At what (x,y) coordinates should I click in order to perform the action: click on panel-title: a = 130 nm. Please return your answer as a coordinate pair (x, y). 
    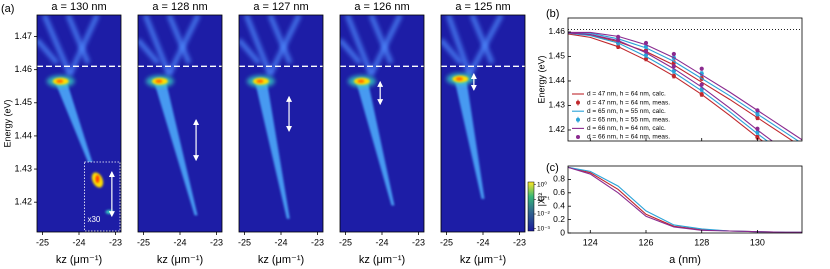
    Looking at the image, I should click on (78, 7).